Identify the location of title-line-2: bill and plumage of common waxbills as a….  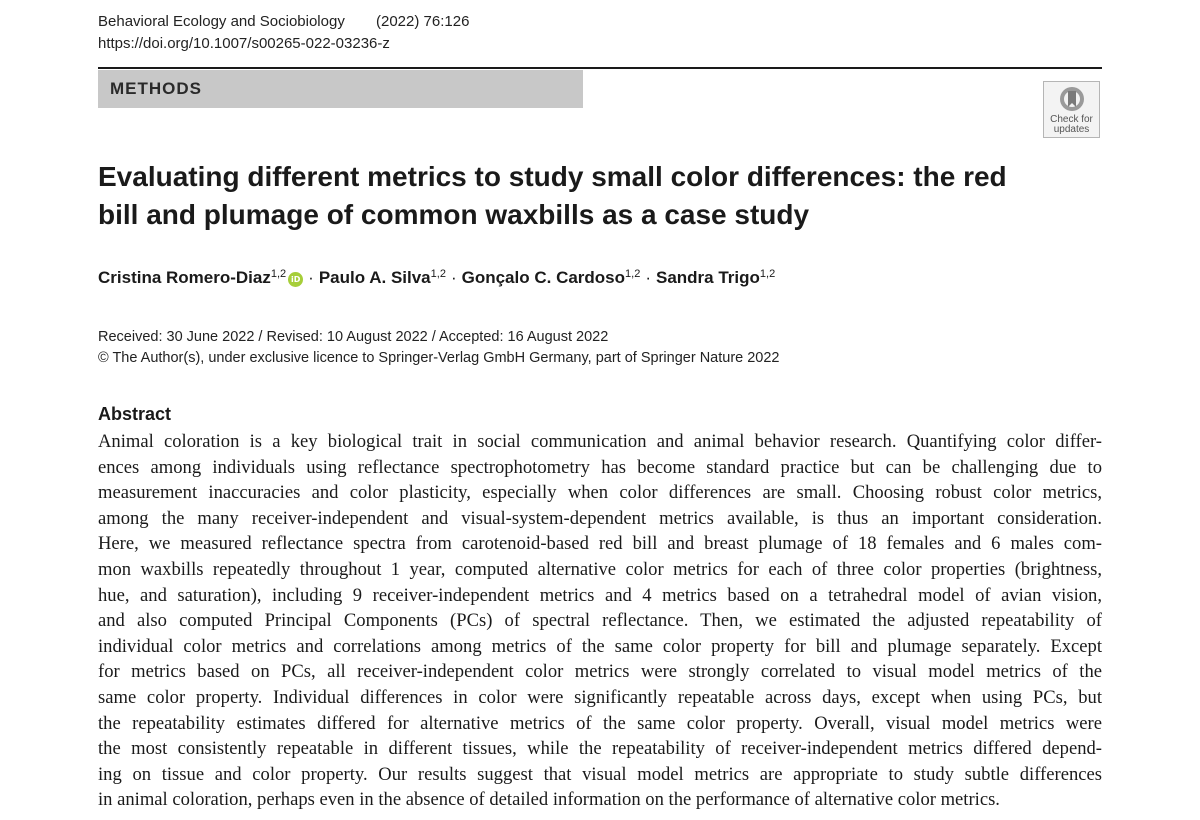
(454, 214).